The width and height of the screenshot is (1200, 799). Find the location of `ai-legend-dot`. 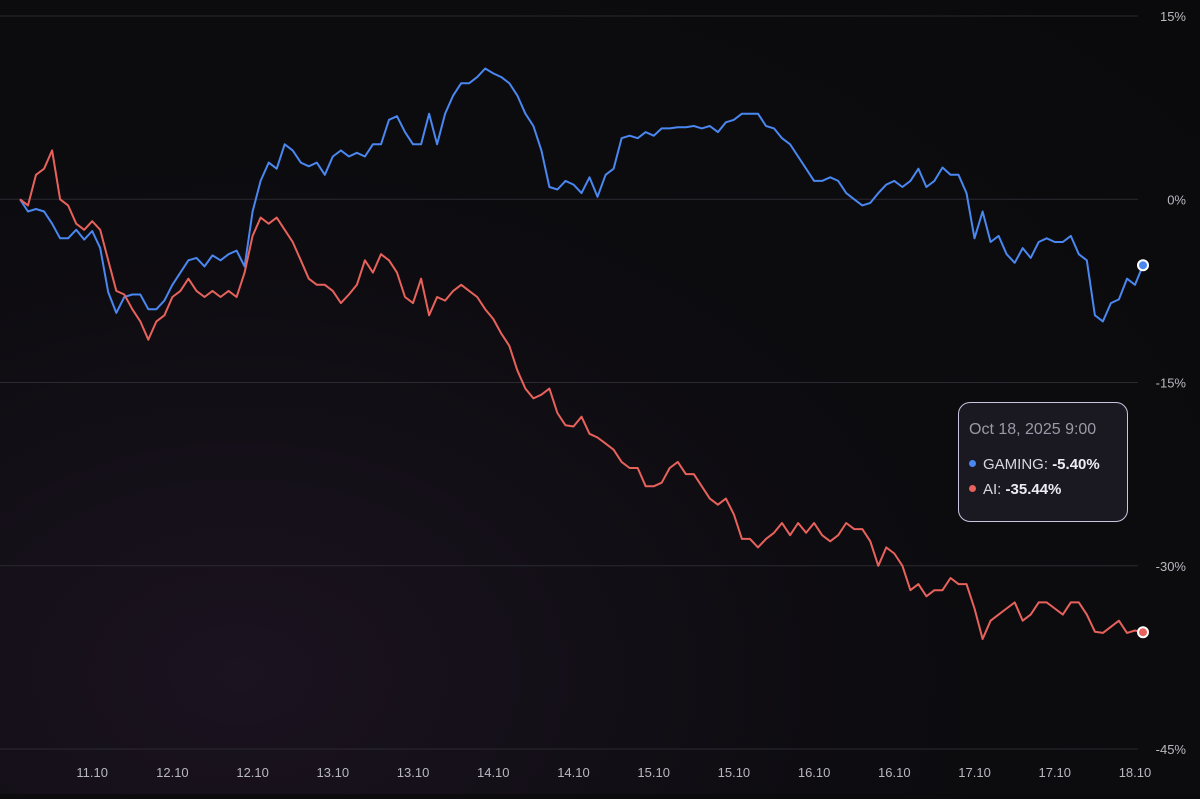

ai-legend-dot is located at coordinates (972, 488).